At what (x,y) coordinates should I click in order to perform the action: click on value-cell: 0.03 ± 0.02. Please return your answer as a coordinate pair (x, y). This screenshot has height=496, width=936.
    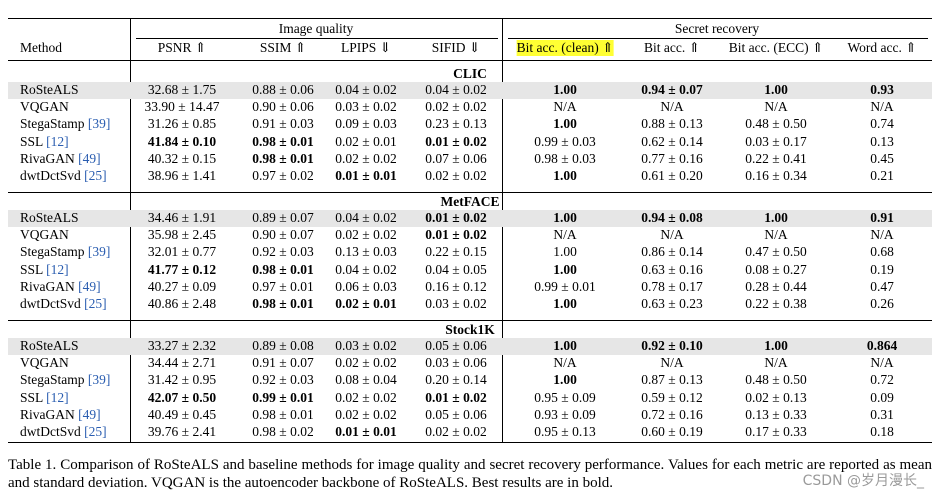
    Looking at the image, I should click on (456, 303).